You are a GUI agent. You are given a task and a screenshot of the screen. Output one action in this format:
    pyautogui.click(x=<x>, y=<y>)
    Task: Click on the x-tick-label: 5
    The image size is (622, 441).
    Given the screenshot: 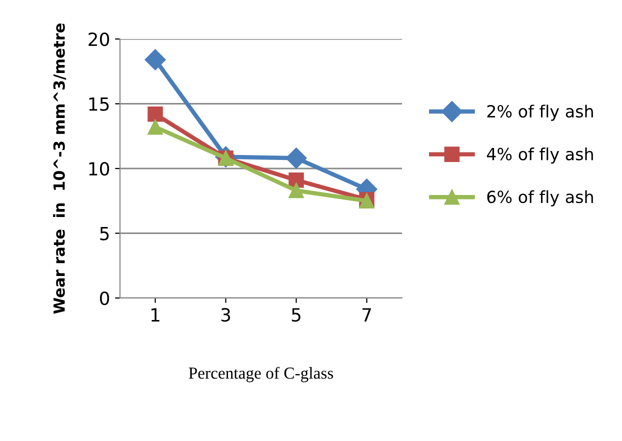 What is the action you would take?
    pyautogui.click(x=296, y=315)
    